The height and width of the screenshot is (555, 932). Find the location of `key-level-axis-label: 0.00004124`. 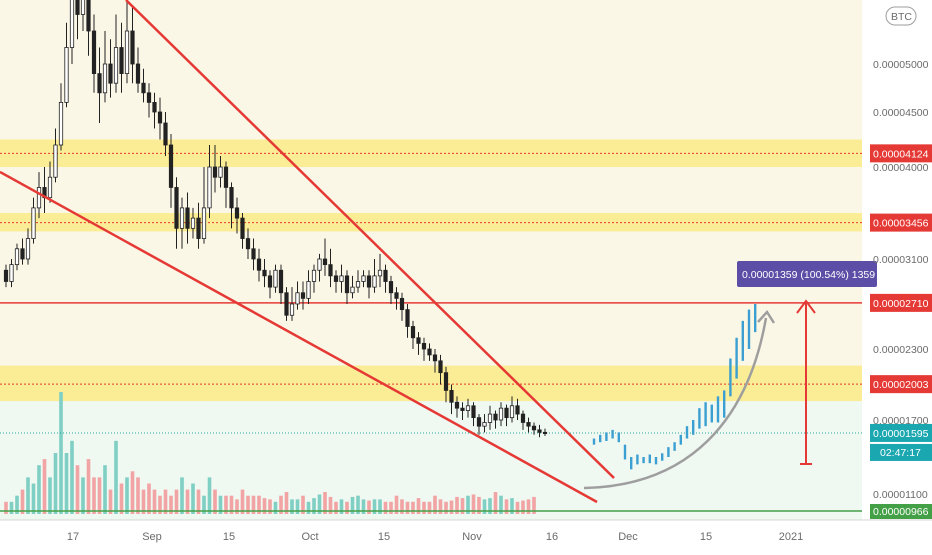

key-level-axis-label: 0.00004124 is located at coordinates (901, 154).